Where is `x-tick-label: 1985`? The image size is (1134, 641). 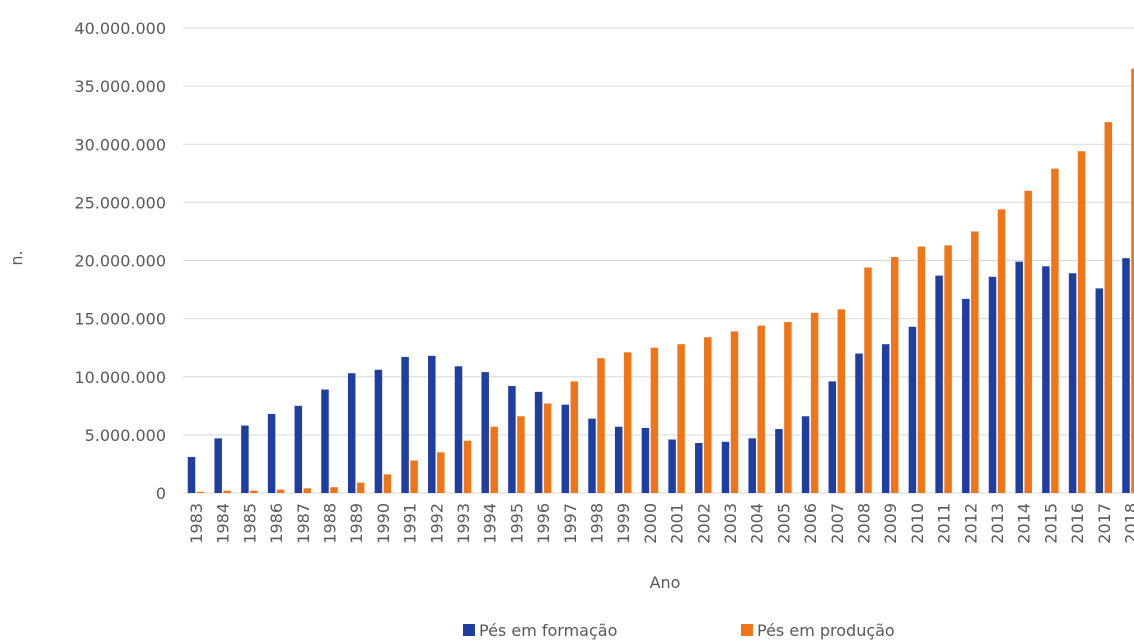 x-tick-label: 1985 is located at coordinates (249, 523).